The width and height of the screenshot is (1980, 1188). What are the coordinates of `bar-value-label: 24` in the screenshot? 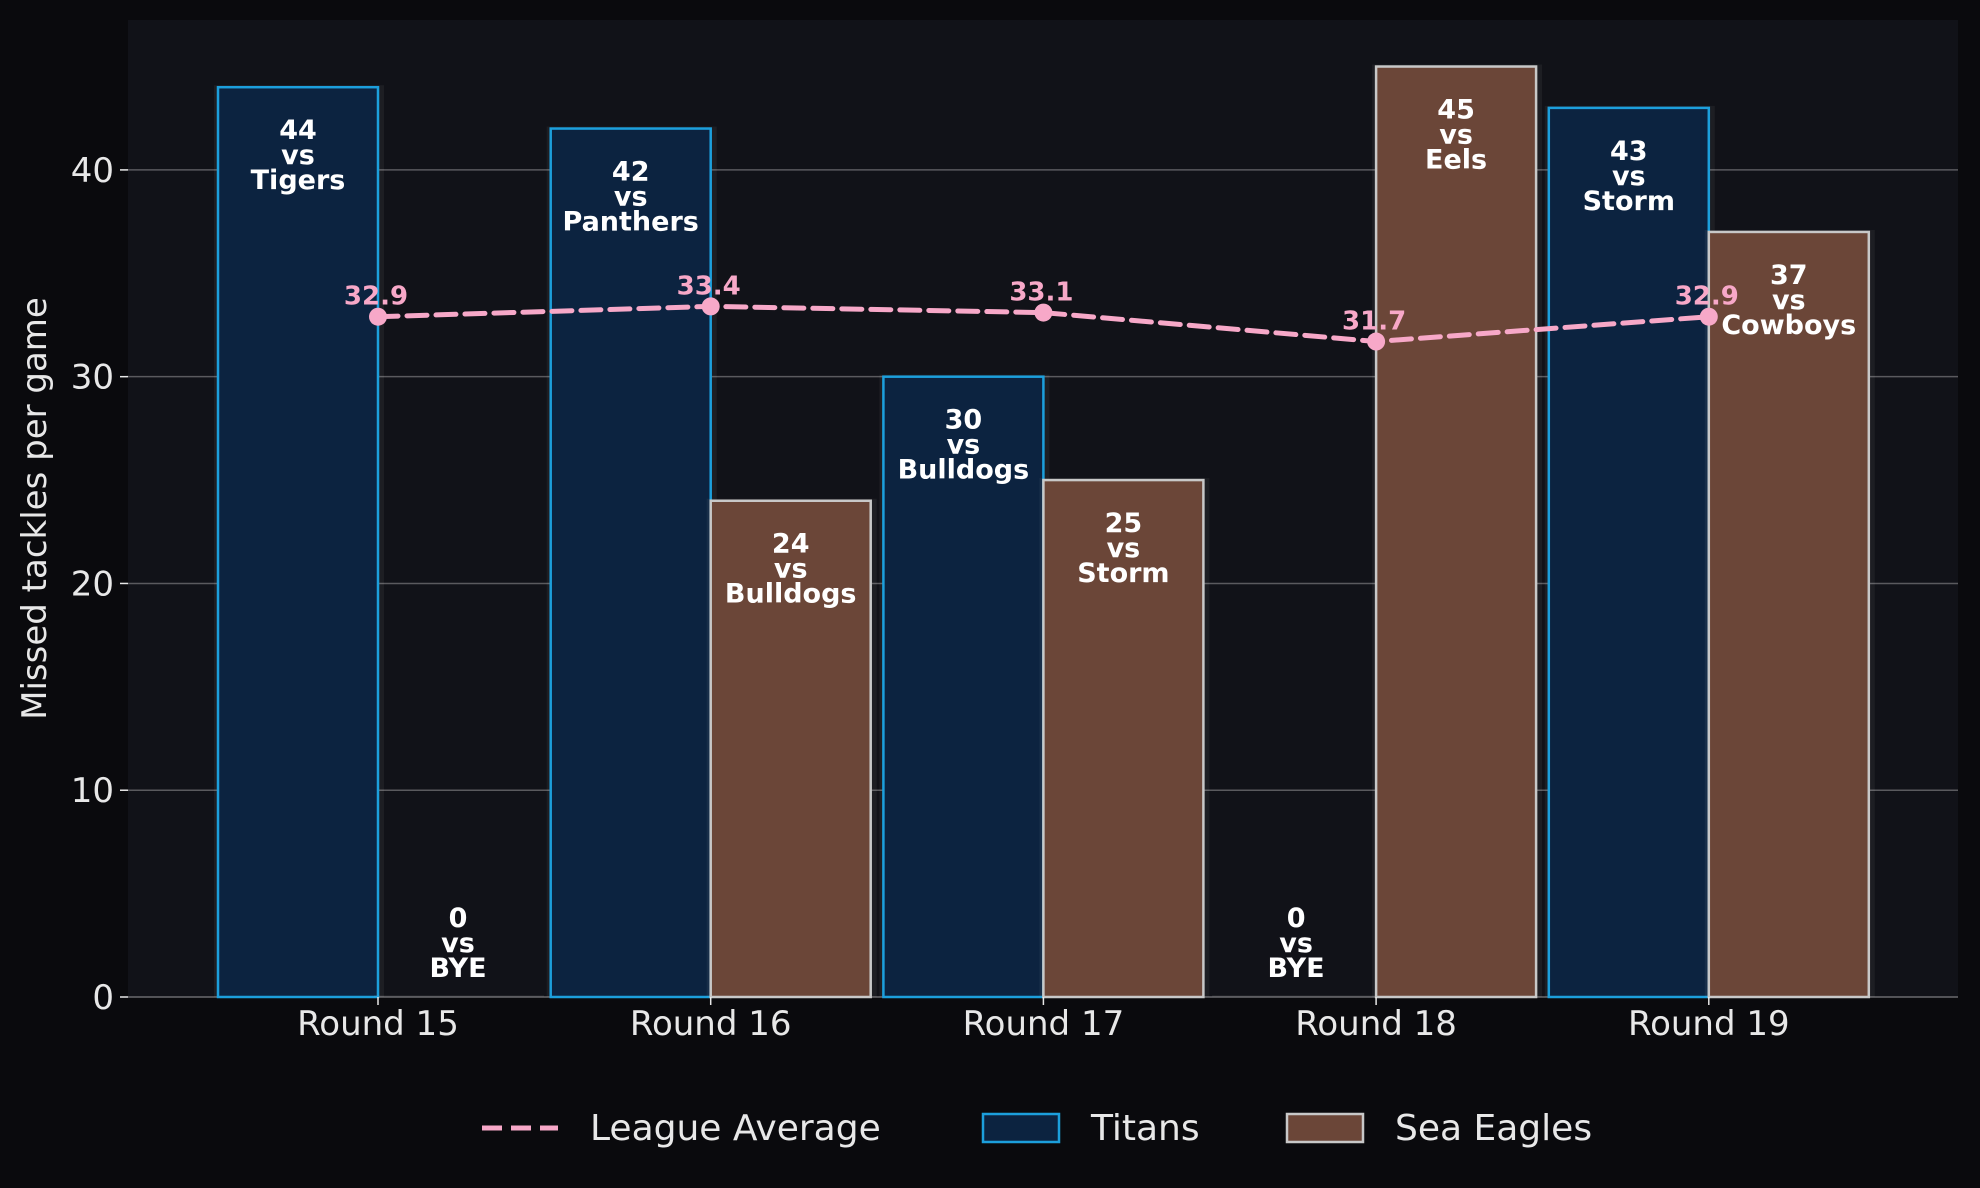 It's located at (791, 544).